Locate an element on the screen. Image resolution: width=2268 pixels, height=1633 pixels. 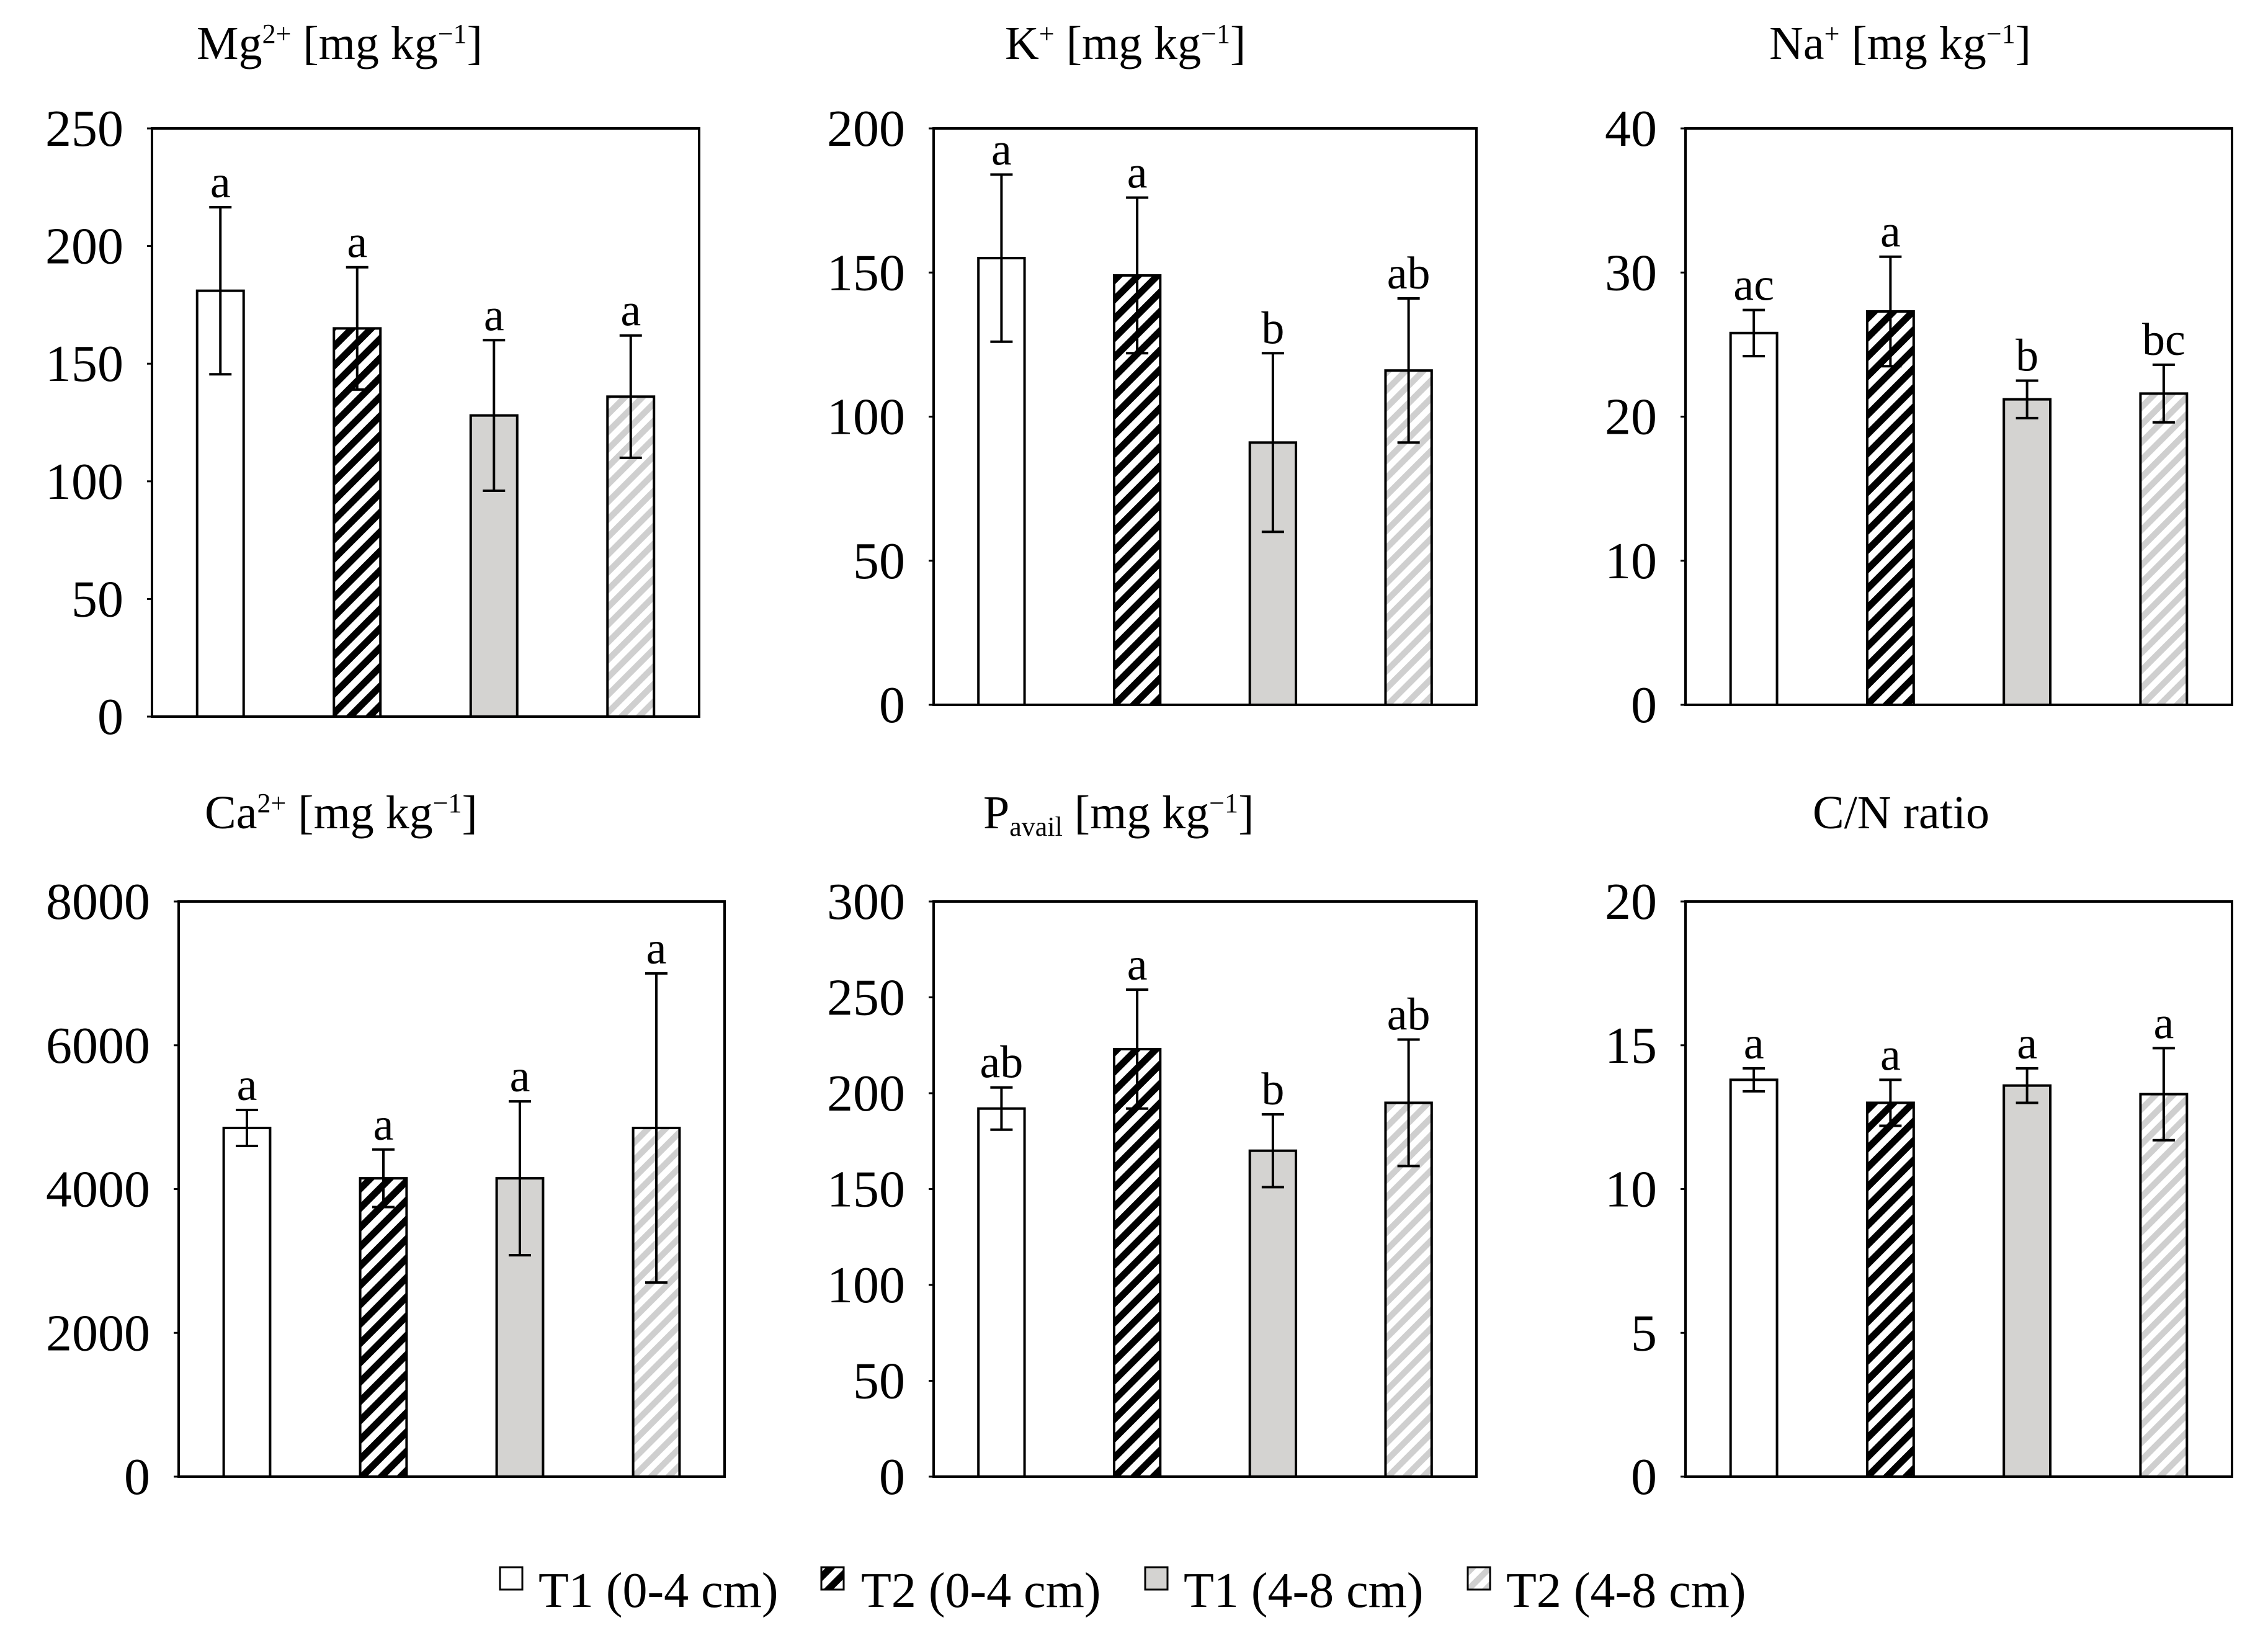
significance-letter-t2-4-8: bc is located at coordinates (2163, 340).